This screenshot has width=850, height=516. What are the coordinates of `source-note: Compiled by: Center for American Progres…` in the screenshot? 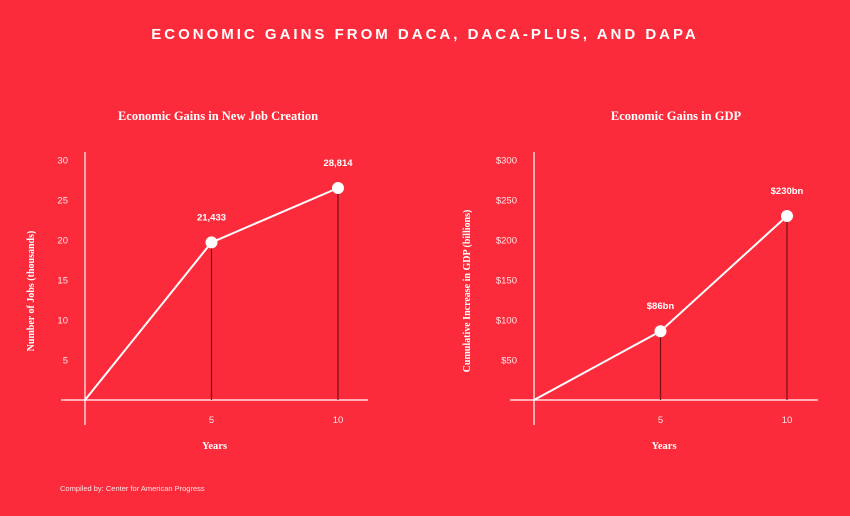 It's located at (132, 488).